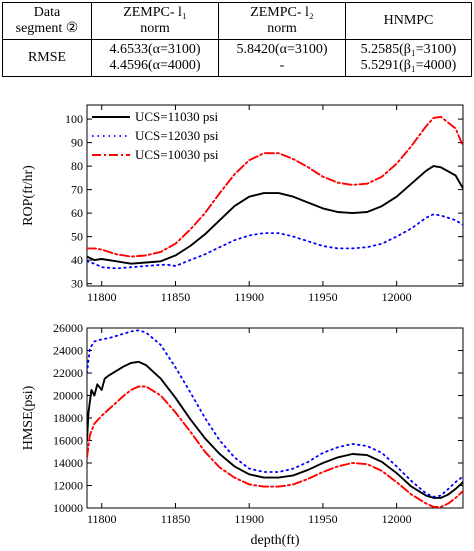 The height and width of the screenshot is (551, 474). What do you see at coordinates (282, 58) in the screenshot?
I see `value-cell-zempc-l2: 5.8420(α=3100) -` at bounding box center [282, 58].